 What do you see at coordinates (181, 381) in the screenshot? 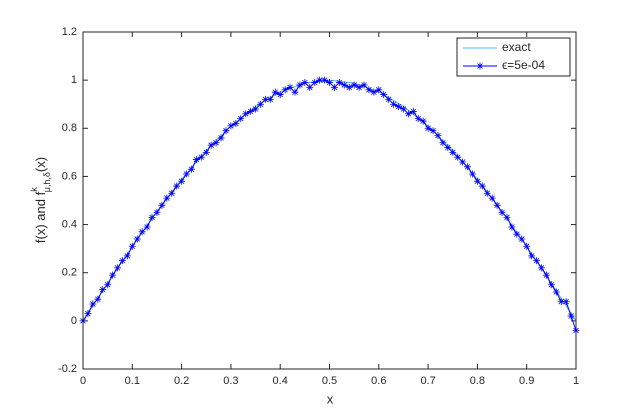
I see `x-tick-label: 0.2` at bounding box center [181, 381].